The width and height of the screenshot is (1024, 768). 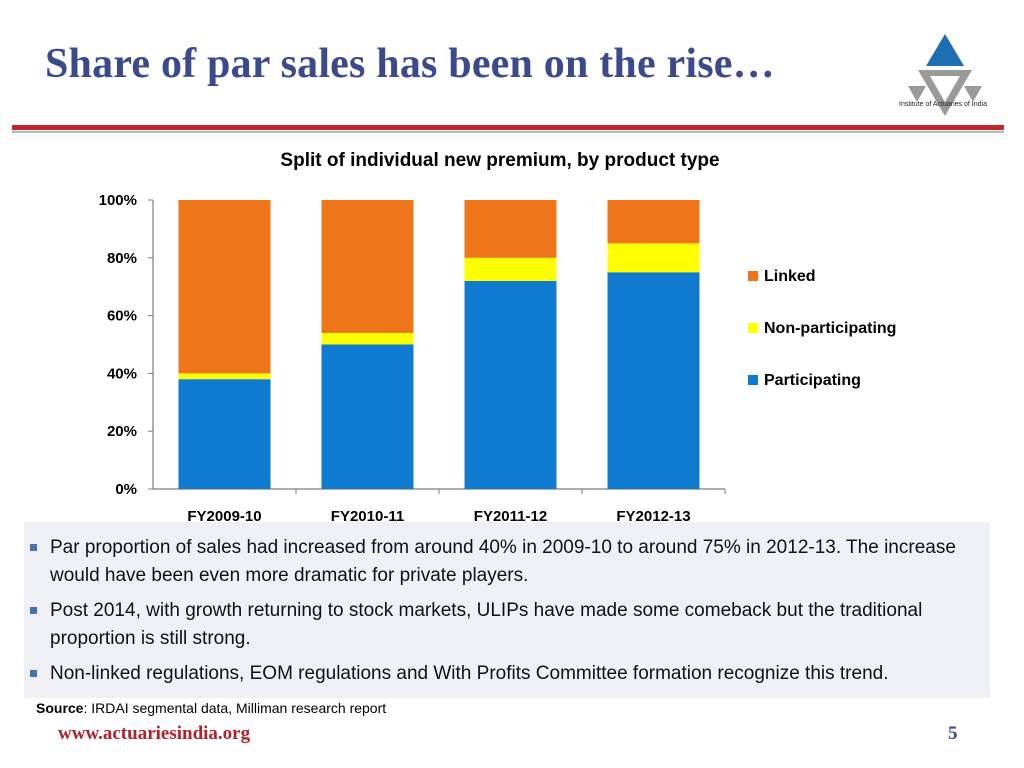 What do you see at coordinates (122, 373) in the screenshot?
I see `y-tick-label: 40%` at bounding box center [122, 373].